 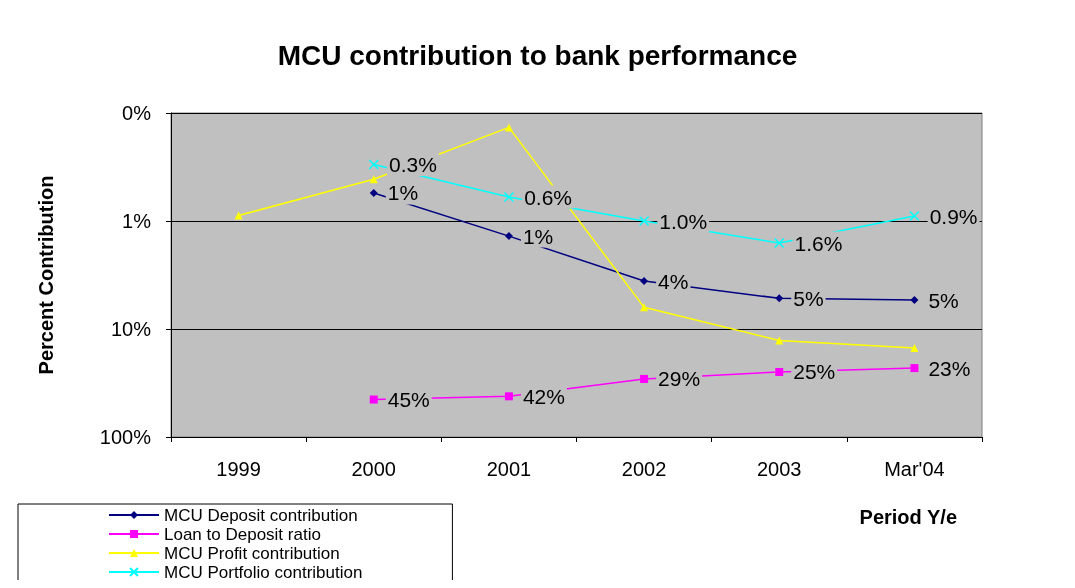 What do you see at coordinates (238, 469) in the screenshot?
I see `x-tick-label: 1999` at bounding box center [238, 469].